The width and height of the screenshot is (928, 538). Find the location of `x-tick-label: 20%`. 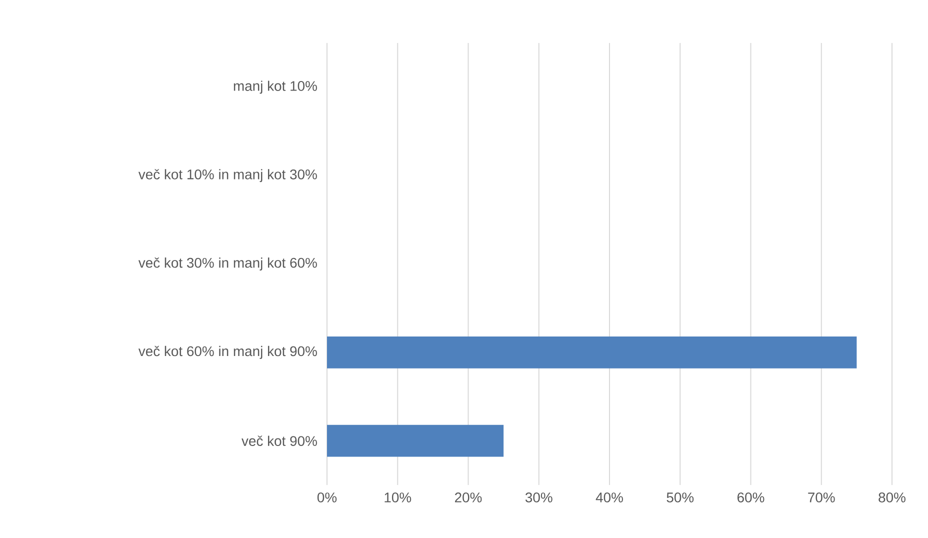

x-tick-label: 20% is located at coordinates (468, 497).